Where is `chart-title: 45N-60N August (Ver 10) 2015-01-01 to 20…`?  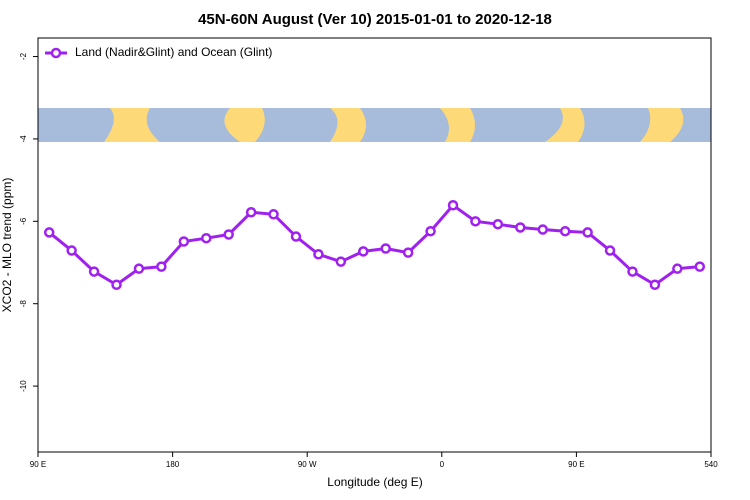 chart-title: 45N-60N August (Ver 10) 2015-01-01 to 20… is located at coordinates (375, 19).